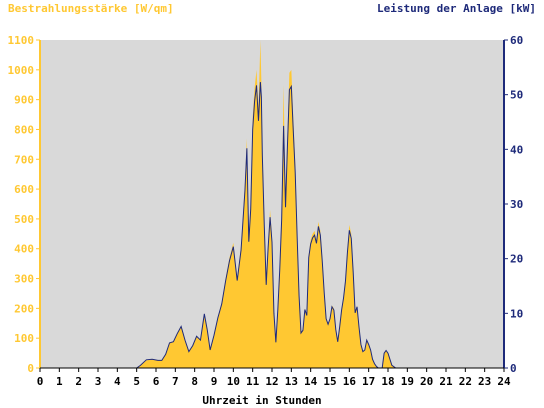 This screenshot has width=544, height=408. Describe the element at coordinates (407, 381) in the screenshot. I see `x-tick-label: 19` at that location.